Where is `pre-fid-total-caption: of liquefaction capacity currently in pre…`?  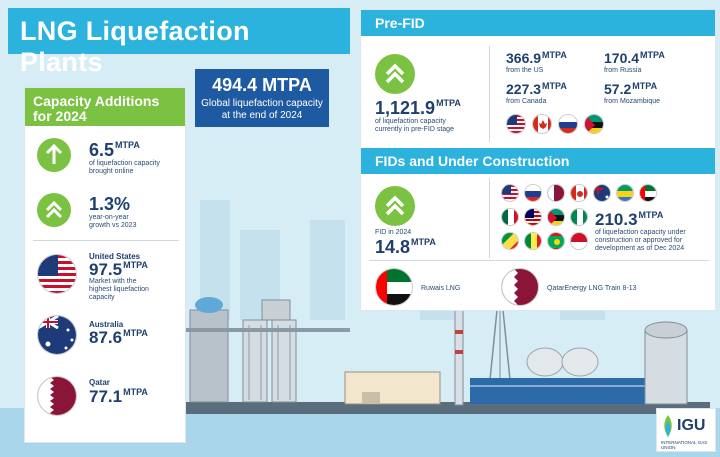
pre-fid-total-caption: of liquefaction capacity currently in pre… is located at coordinates (414, 125).